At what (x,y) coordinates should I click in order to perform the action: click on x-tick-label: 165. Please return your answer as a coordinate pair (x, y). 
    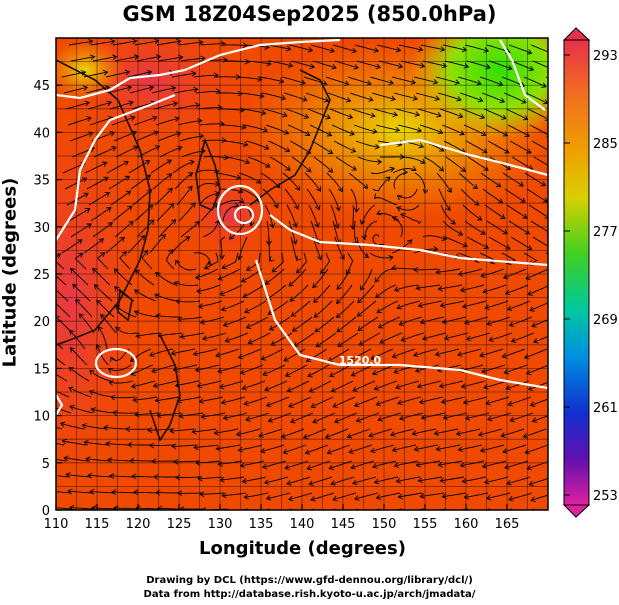
    Looking at the image, I should click on (507, 524).